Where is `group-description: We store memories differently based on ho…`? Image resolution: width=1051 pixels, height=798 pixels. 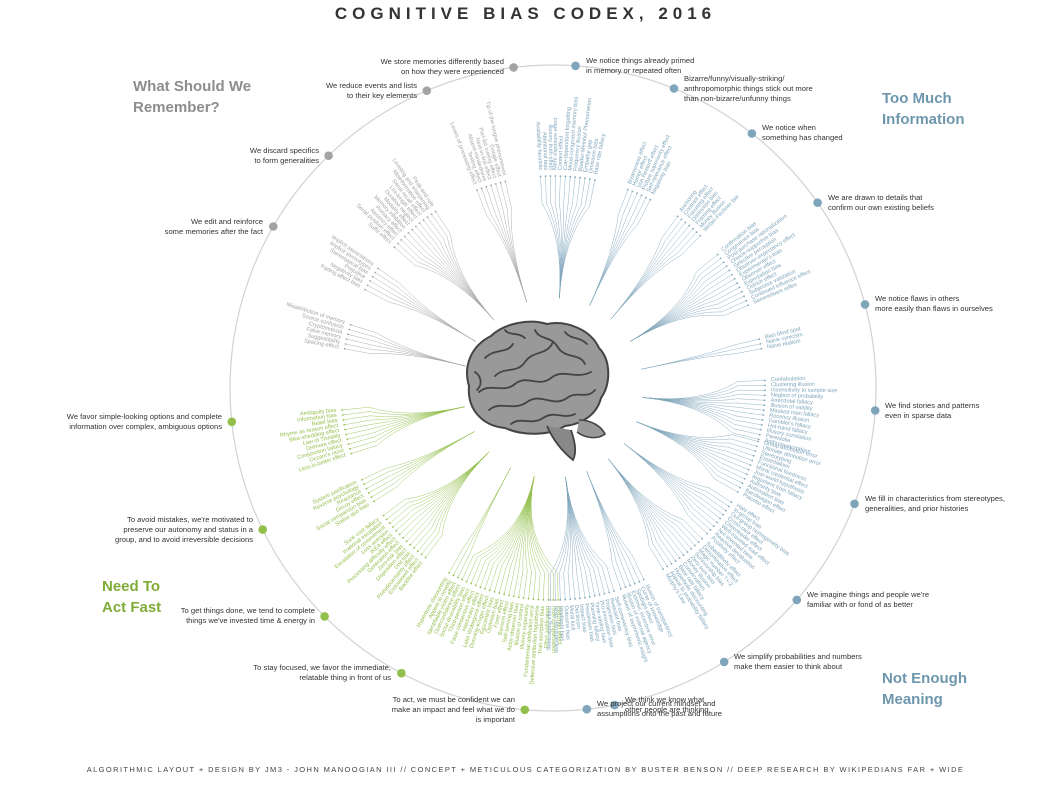 group-description: We store memories differently based on ho… is located at coordinates (442, 67).